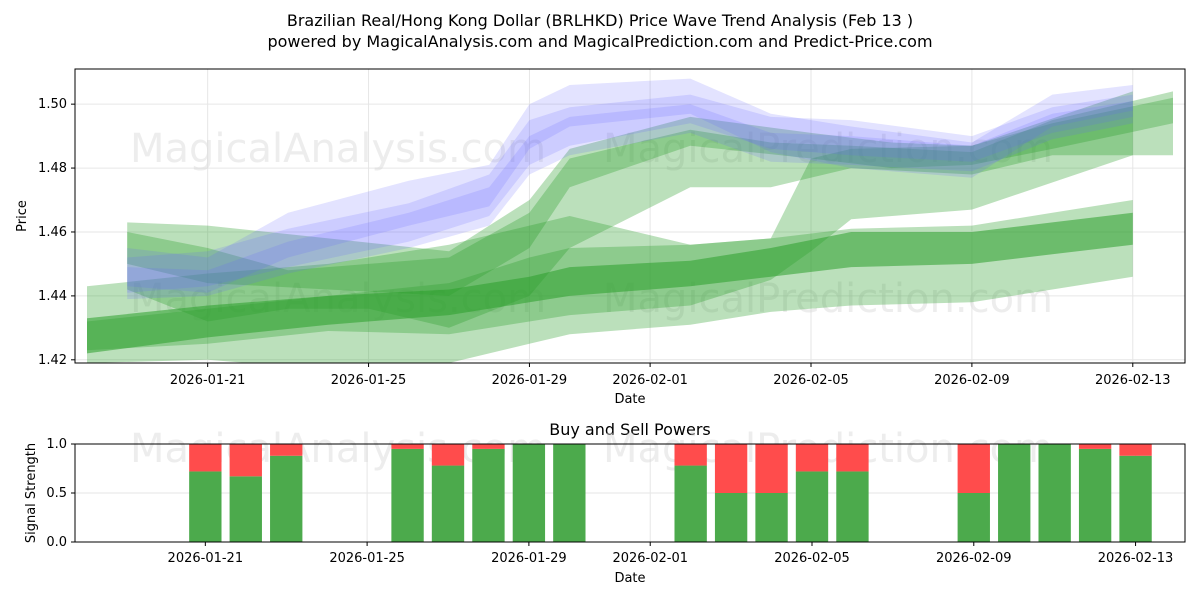  Describe the element at coordinates (650, 558) in the screenshot. I see `signal-x-tick-label: 2026-02-01` at that location.